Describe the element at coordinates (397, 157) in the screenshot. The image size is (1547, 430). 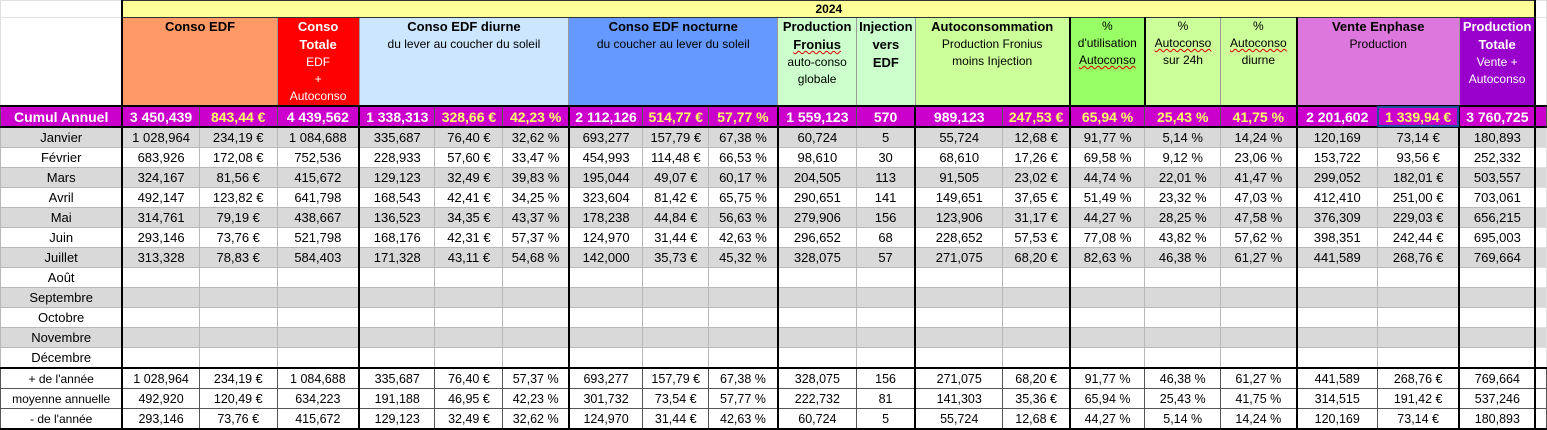
I see `cell-value: 228,933` at that location.